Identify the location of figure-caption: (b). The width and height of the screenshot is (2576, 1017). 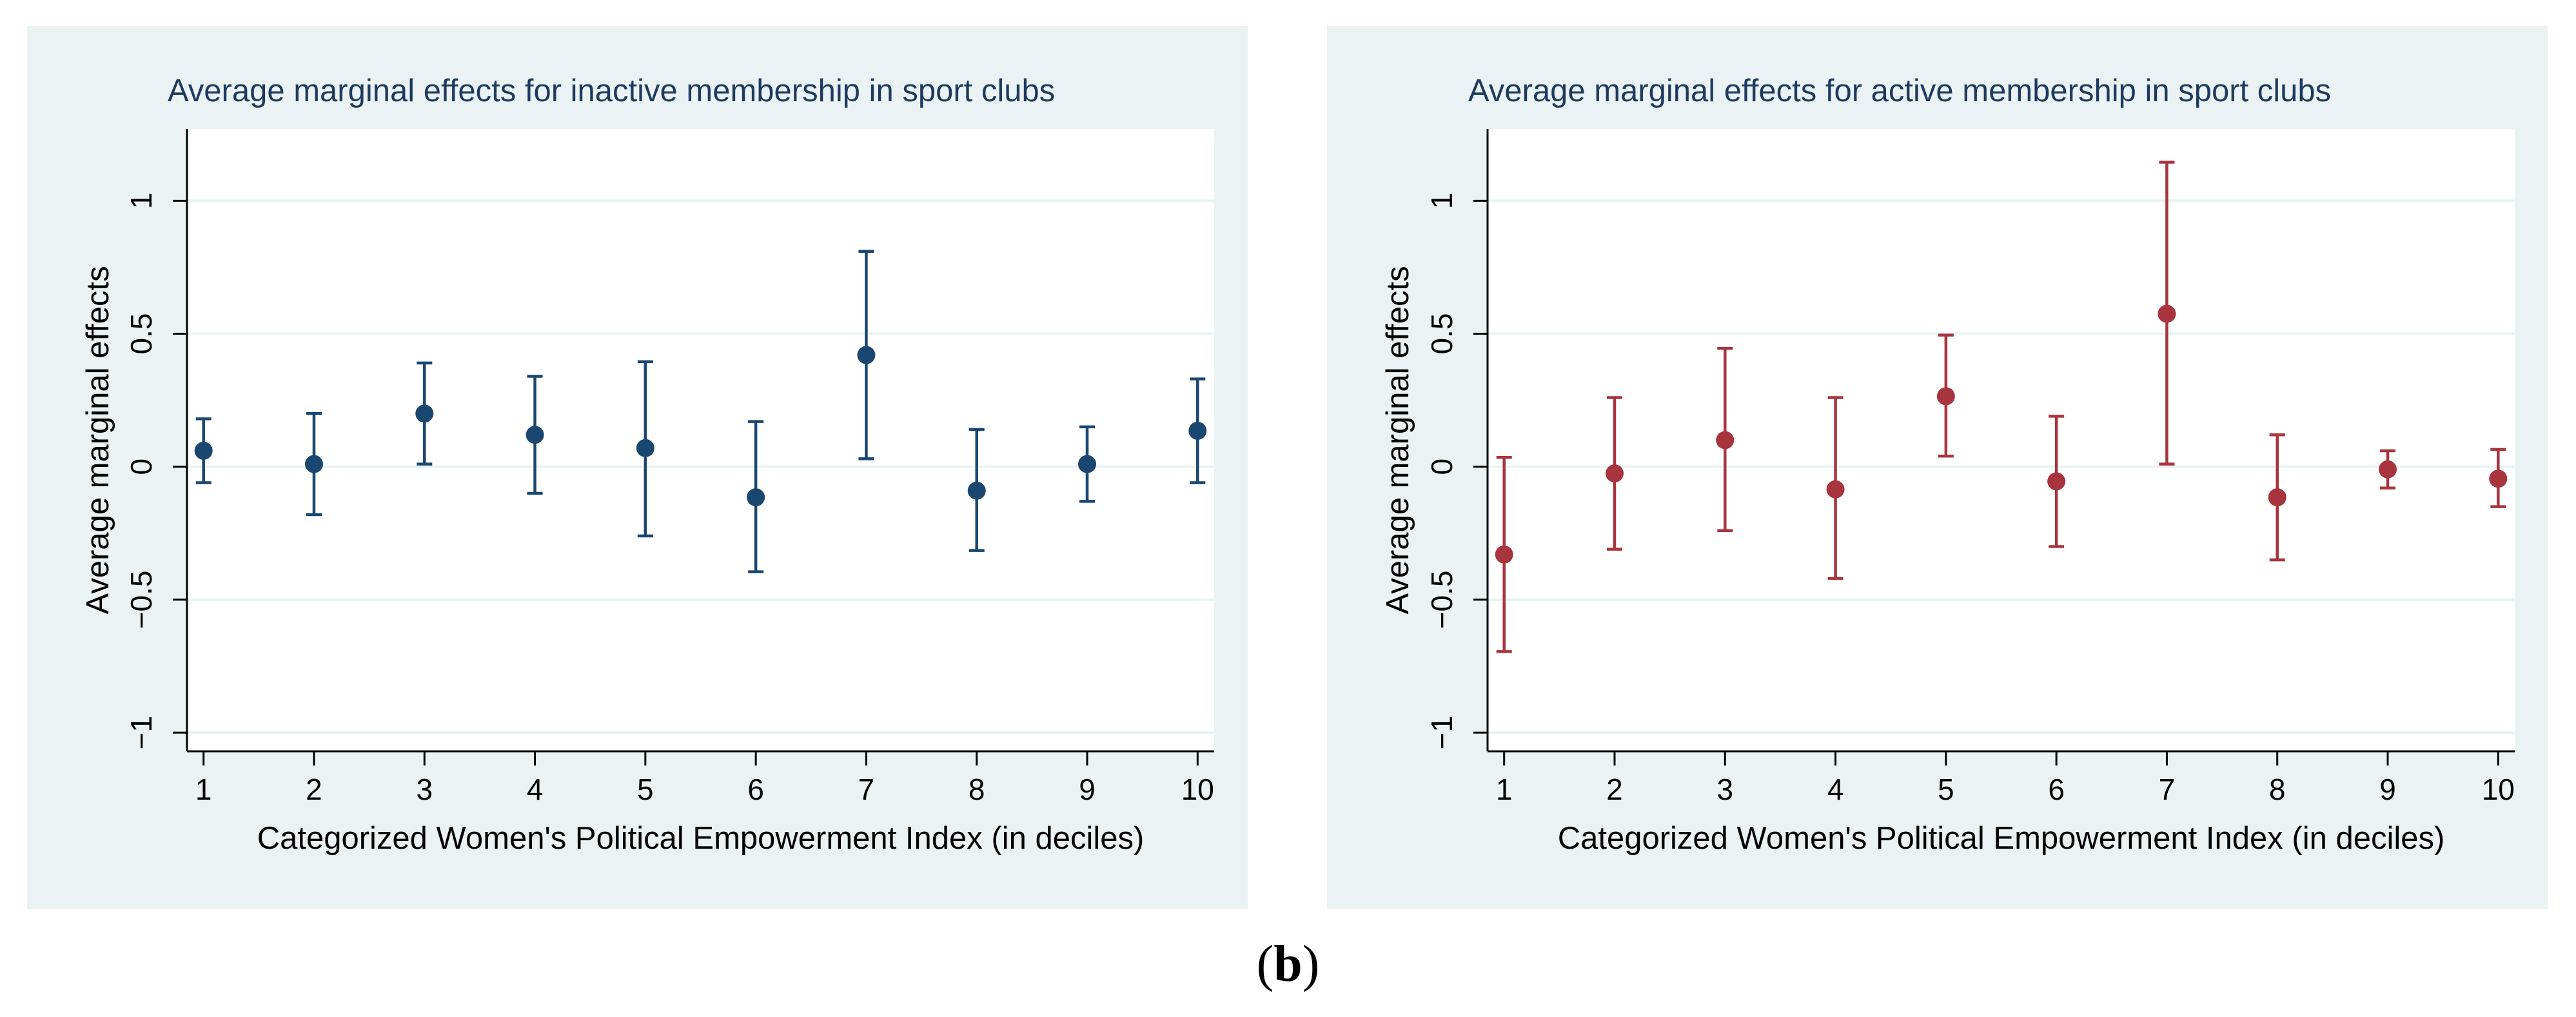
(1288, 964).